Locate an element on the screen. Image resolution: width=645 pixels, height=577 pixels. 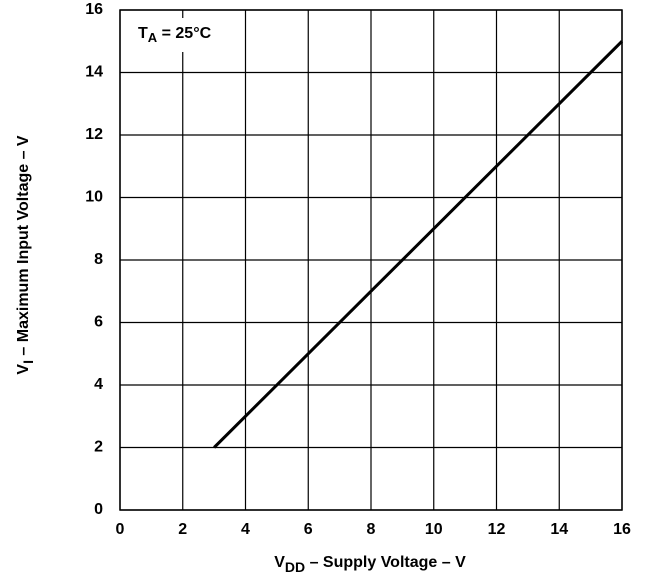
y-tick-label: 10 is located at coordinates (94, 197).